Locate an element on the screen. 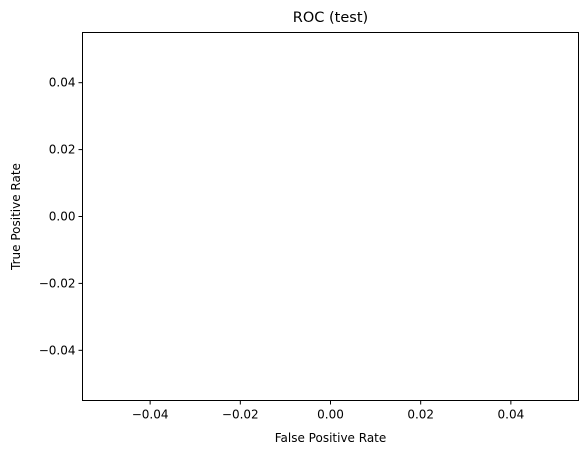 The width and height of the screenshot is (587, 459). x-tick-label: 0.02 is located at coordinates (420, 415).